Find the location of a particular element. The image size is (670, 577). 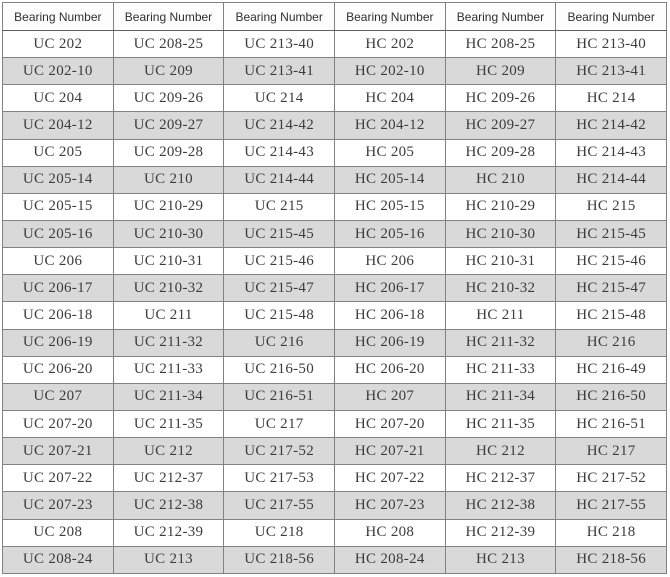

bearing-number-cell: UC 215-46 is located at coordinates (279, 261).